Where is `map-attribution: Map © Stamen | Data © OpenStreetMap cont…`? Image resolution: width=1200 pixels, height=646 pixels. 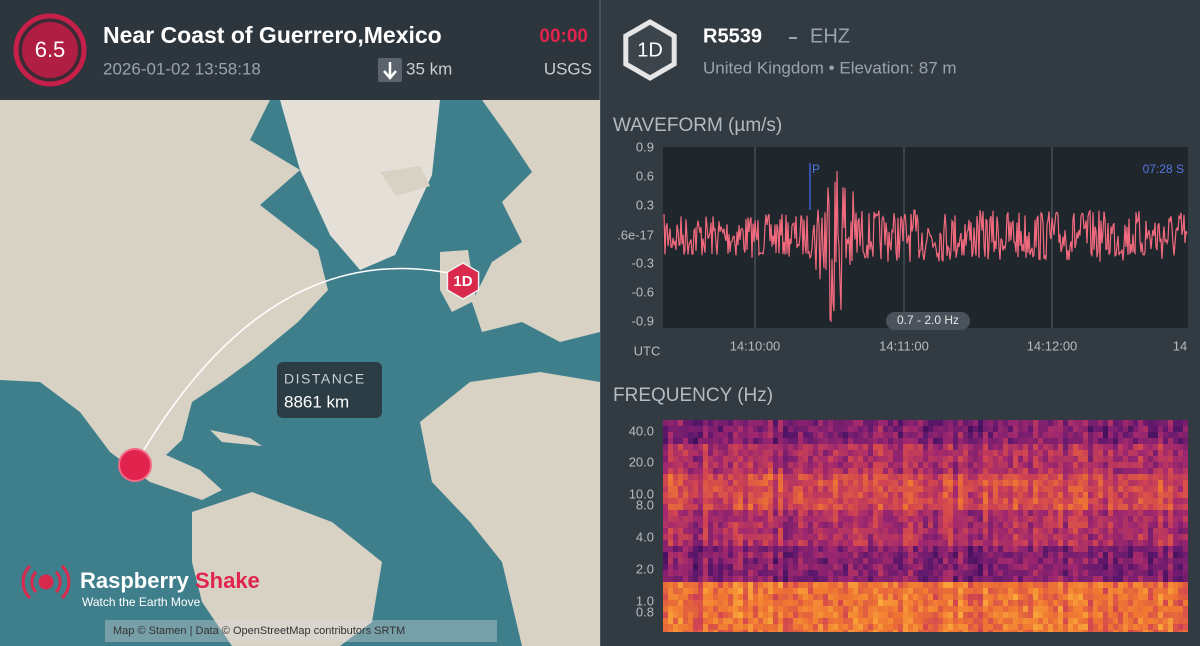
map-attribution: Map © Stamen | Data © OpenStreetMap cont… is located at coordinates (259, 631).